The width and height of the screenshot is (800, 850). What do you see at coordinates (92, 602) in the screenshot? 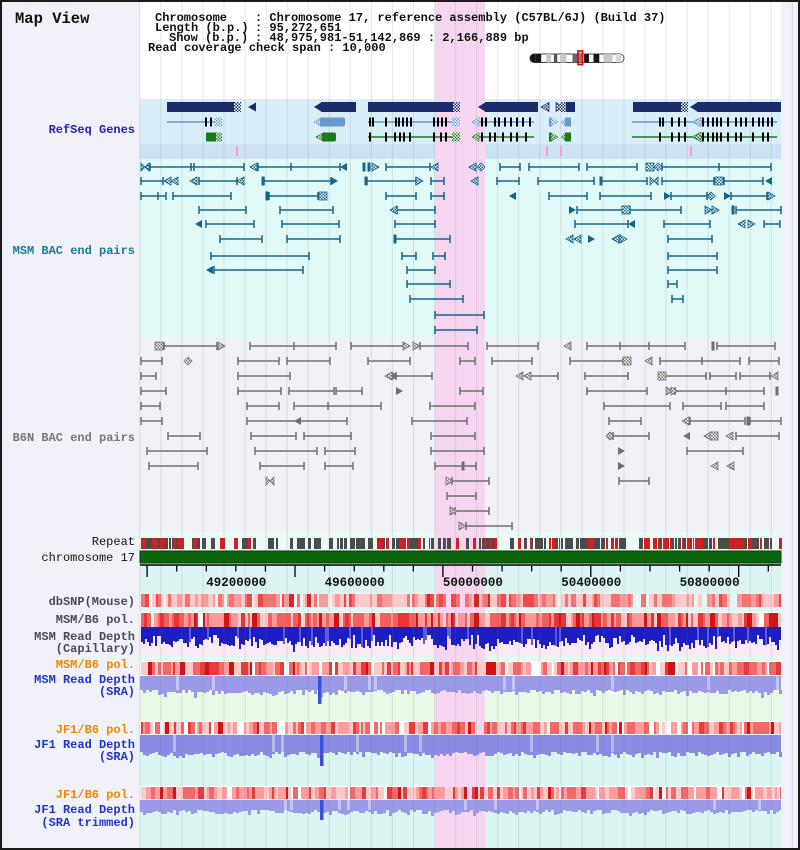
I see `svg-text: dbSNP(Mouse)` at bounding box center [92, 602].